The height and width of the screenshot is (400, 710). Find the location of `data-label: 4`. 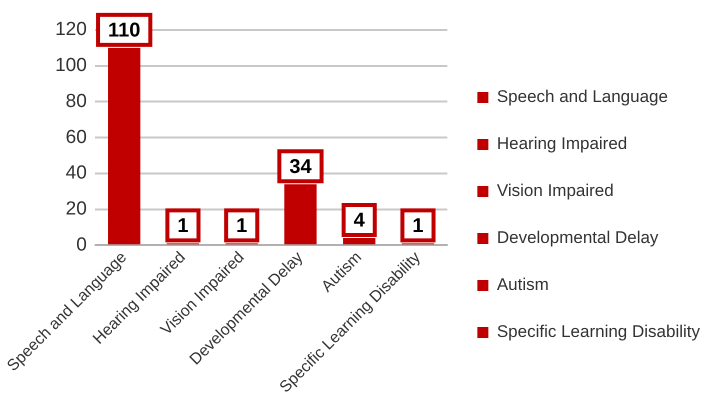

data-label: 4 is located at coordinates (360, 221).